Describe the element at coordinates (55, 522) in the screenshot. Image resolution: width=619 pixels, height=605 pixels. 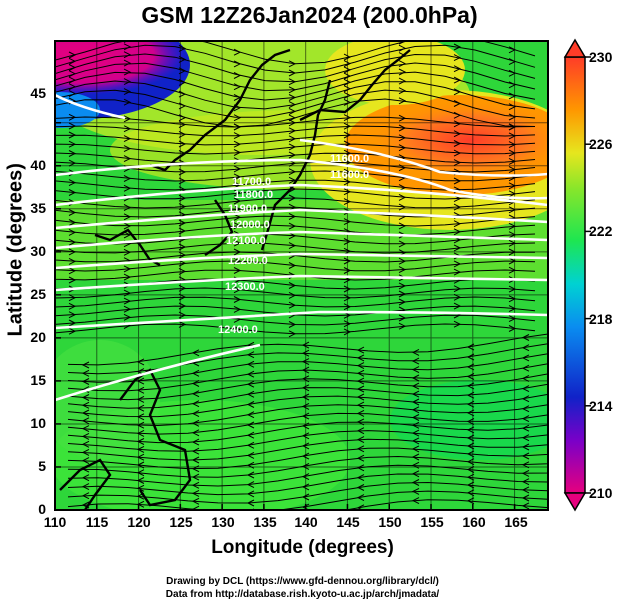
I see `x-tick-label: 110` at that location.